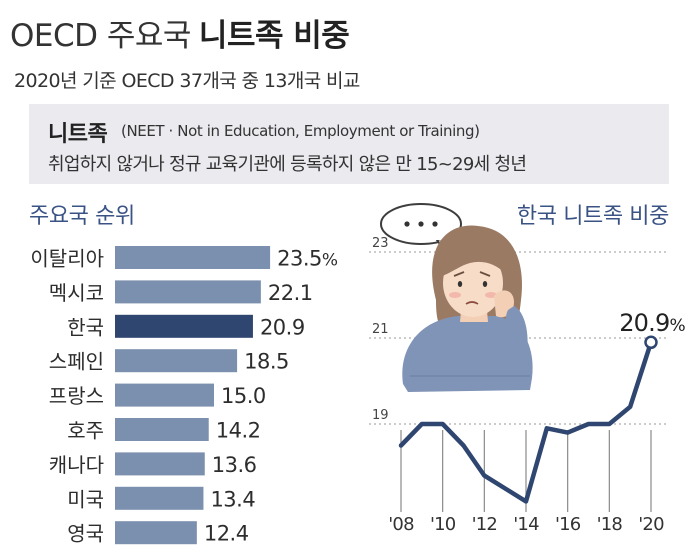 Image resolution: width=699 pixels, height=545 pixels. Describe the element at coordinates (234, 465) in the screenshot. I see `bar-value-label: 13.6` at that location.